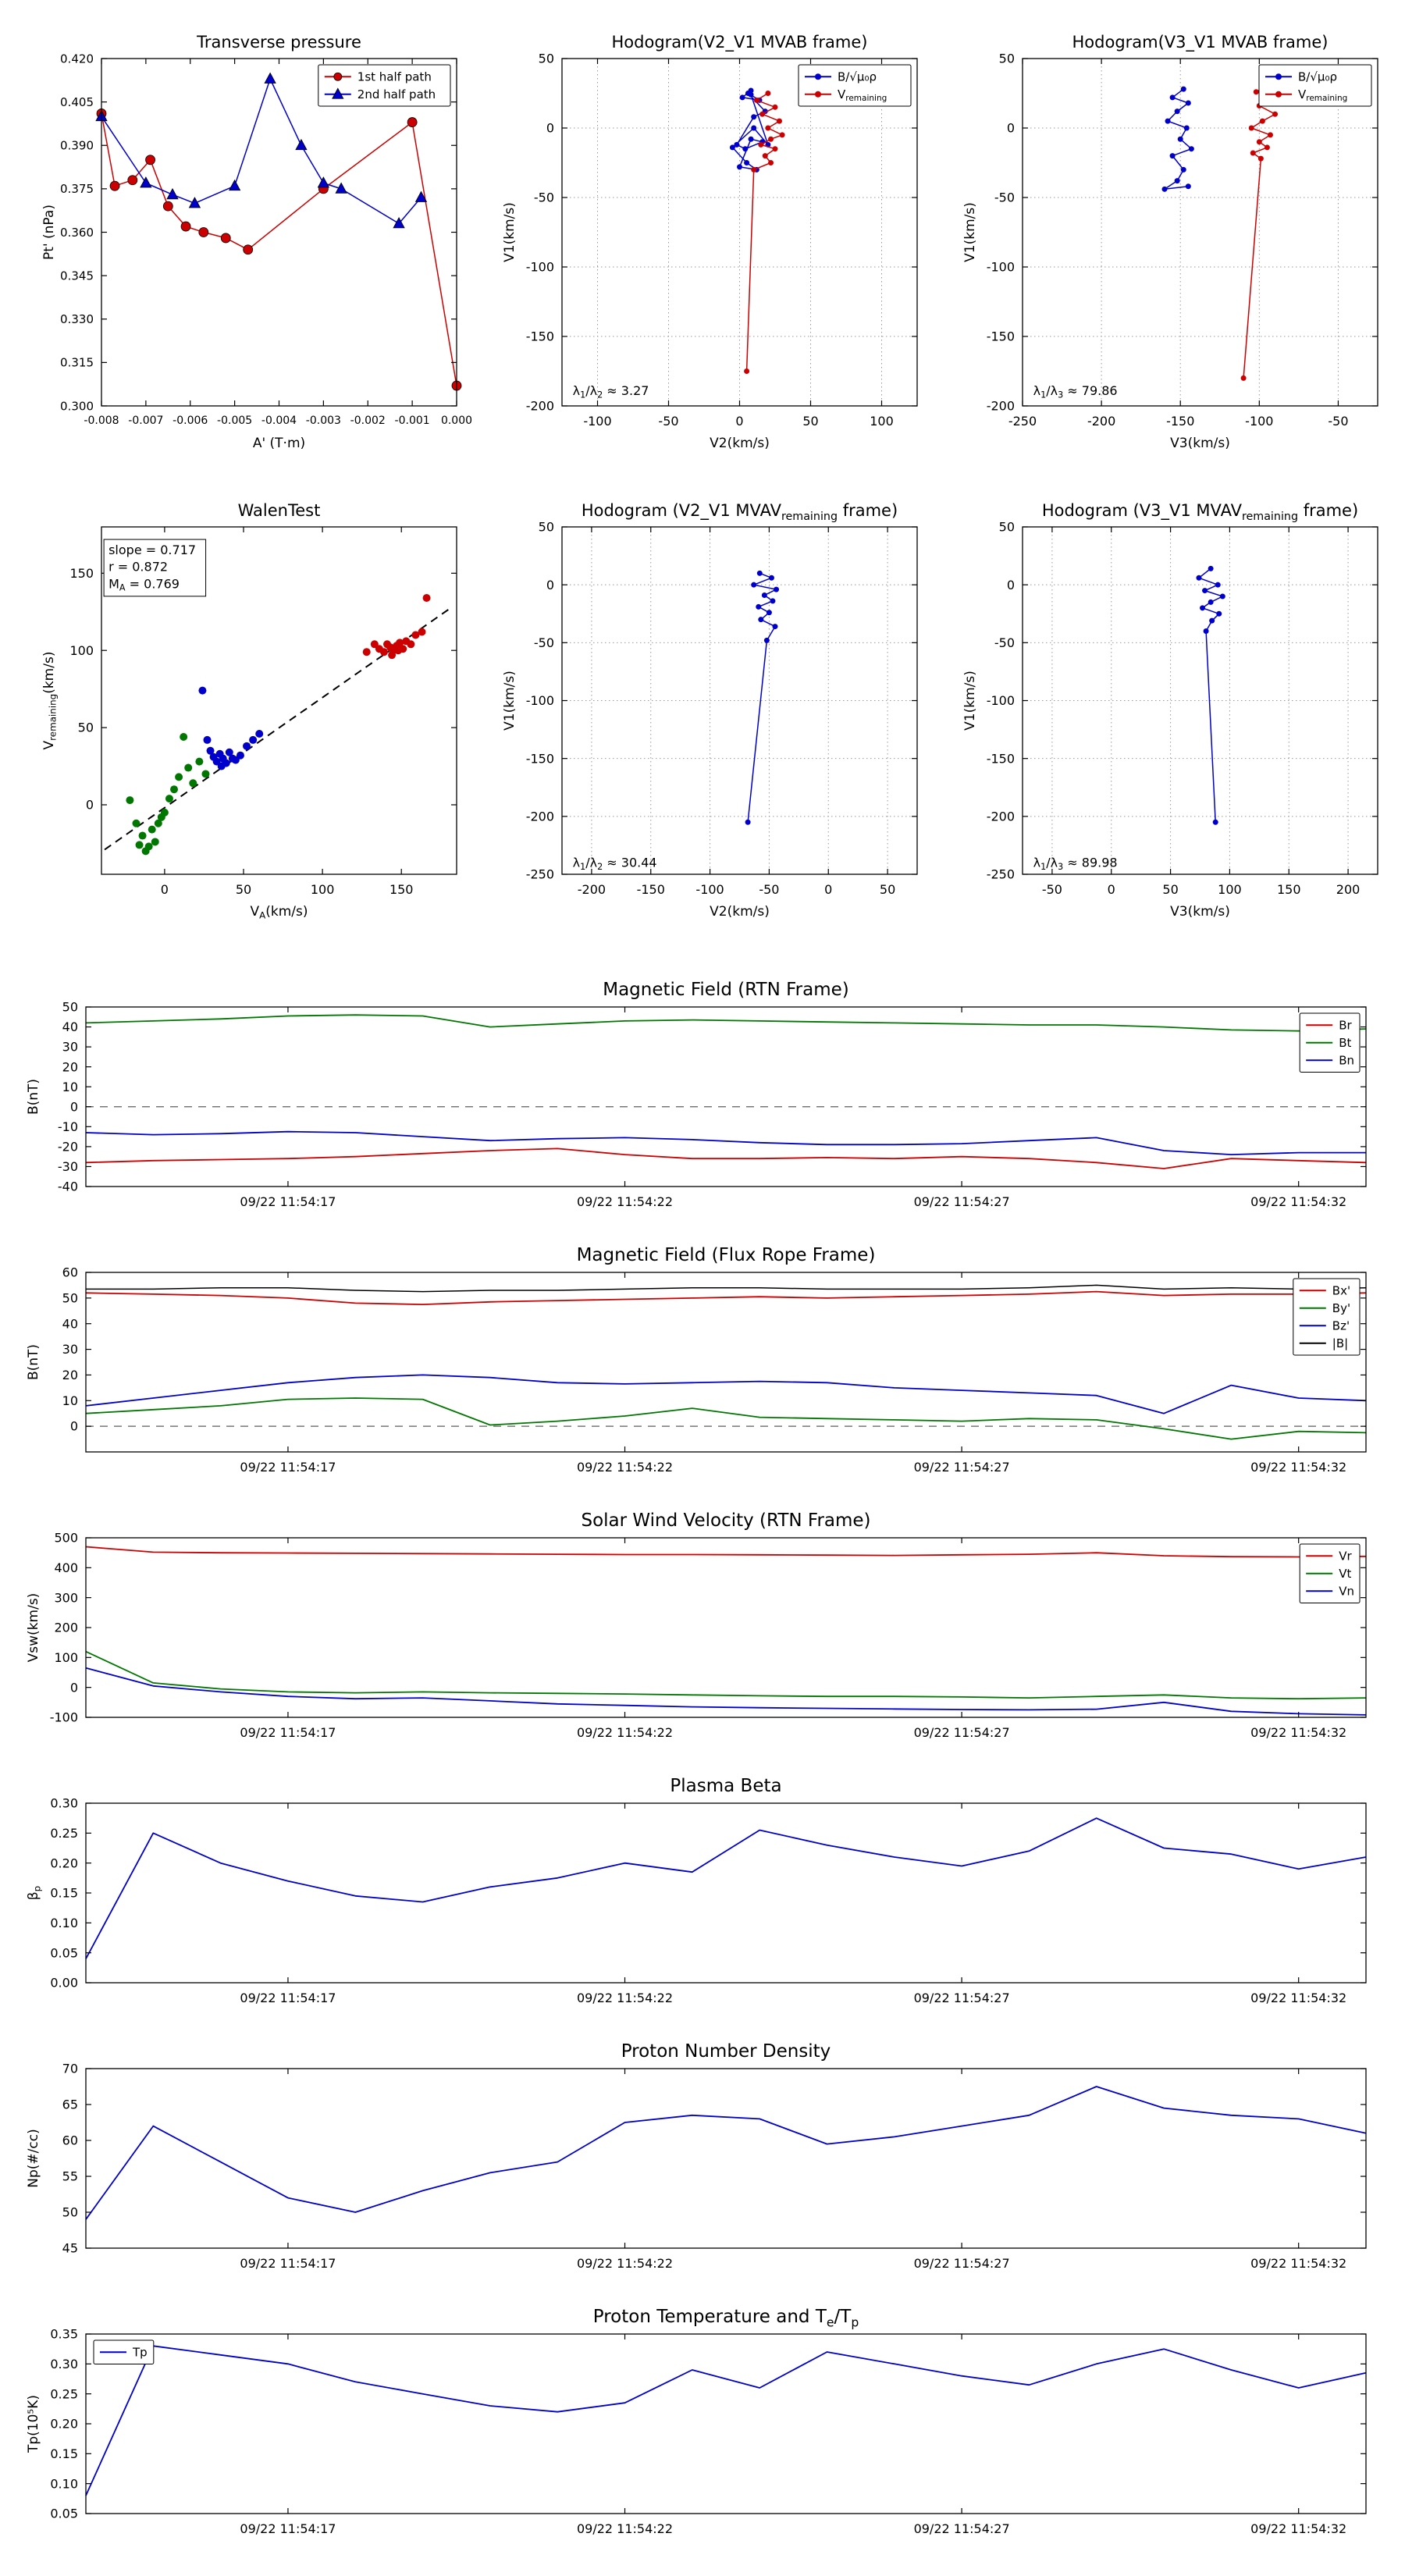  What do you see at coordinates (102, 421) in the screenshot?
I see `svg-text: -0.008` at bounding box center [102, 421].